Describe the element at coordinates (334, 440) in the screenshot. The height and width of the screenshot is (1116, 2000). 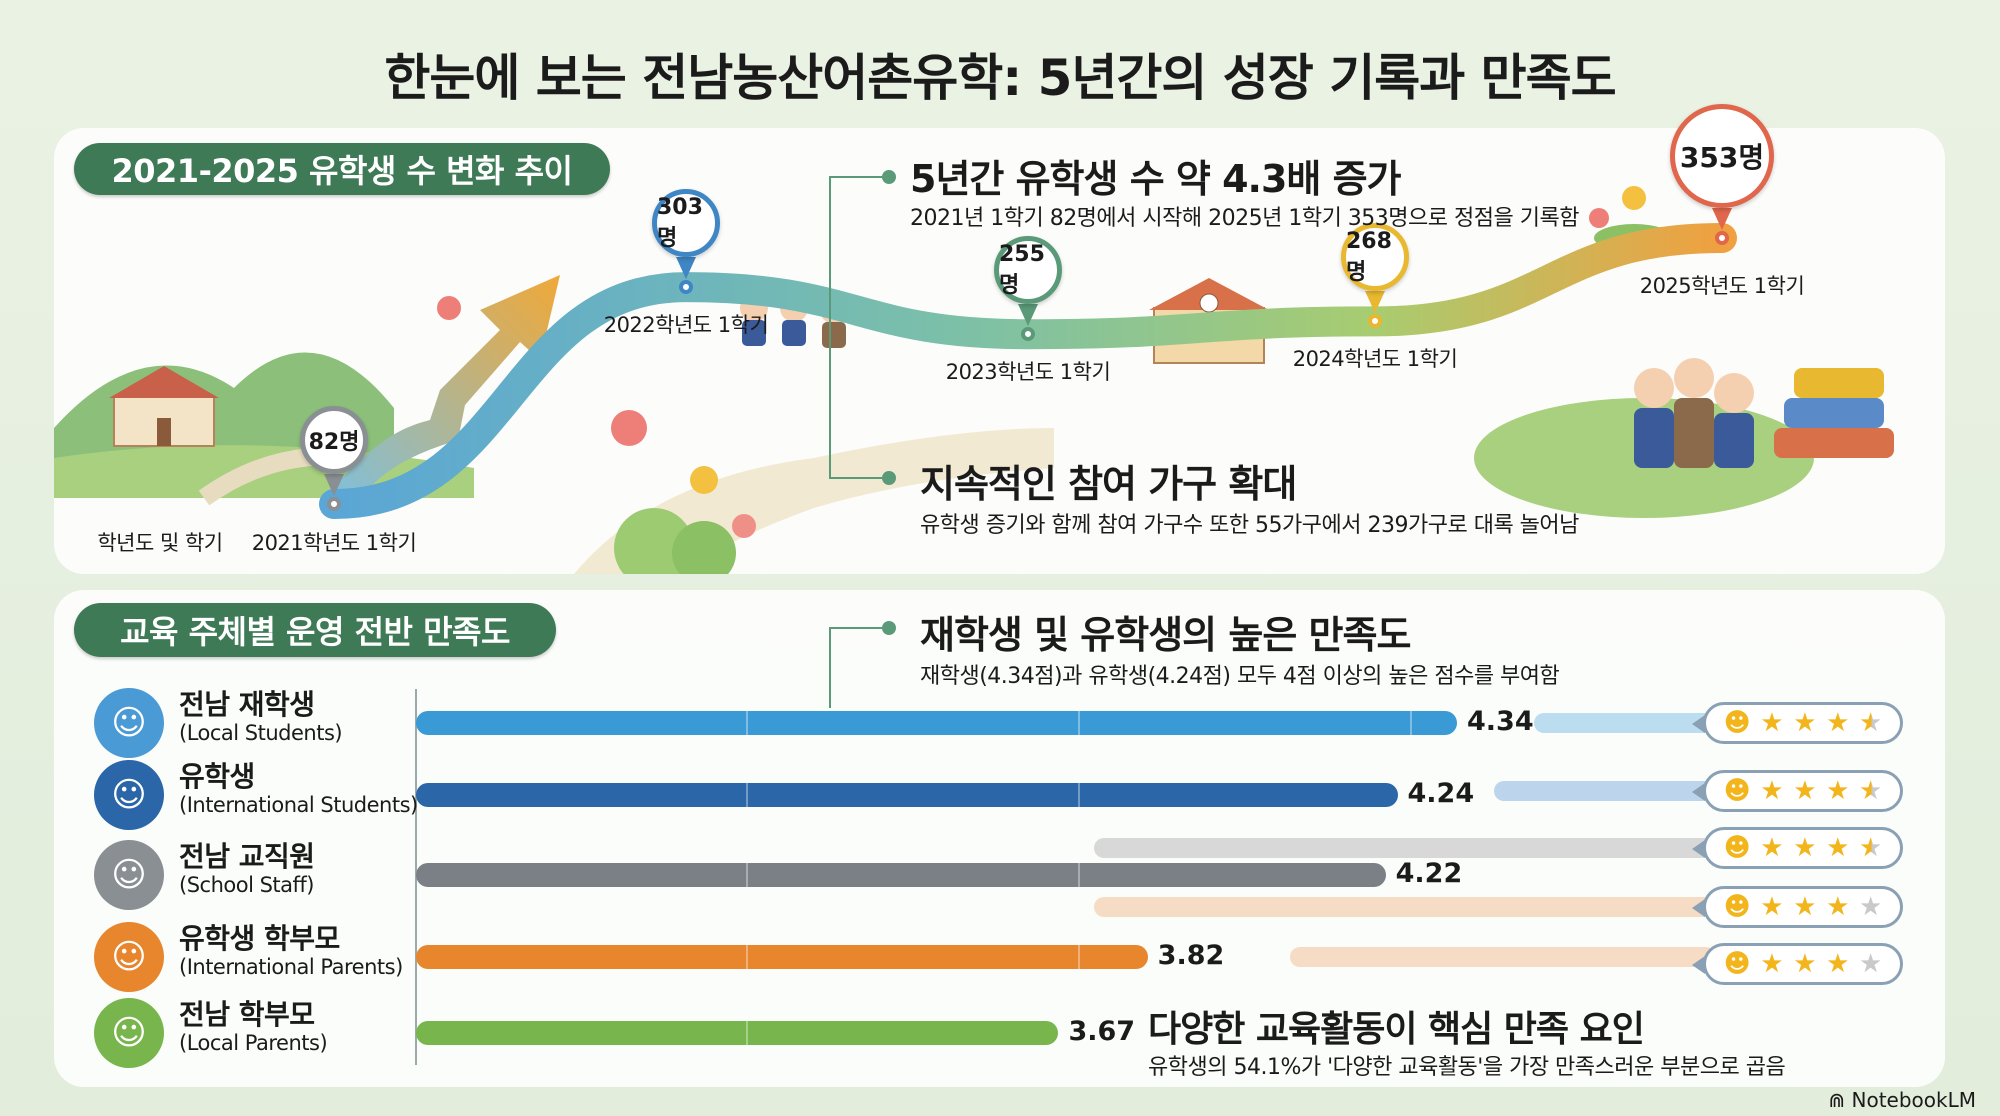
I see `data-label: 82명` at that location.